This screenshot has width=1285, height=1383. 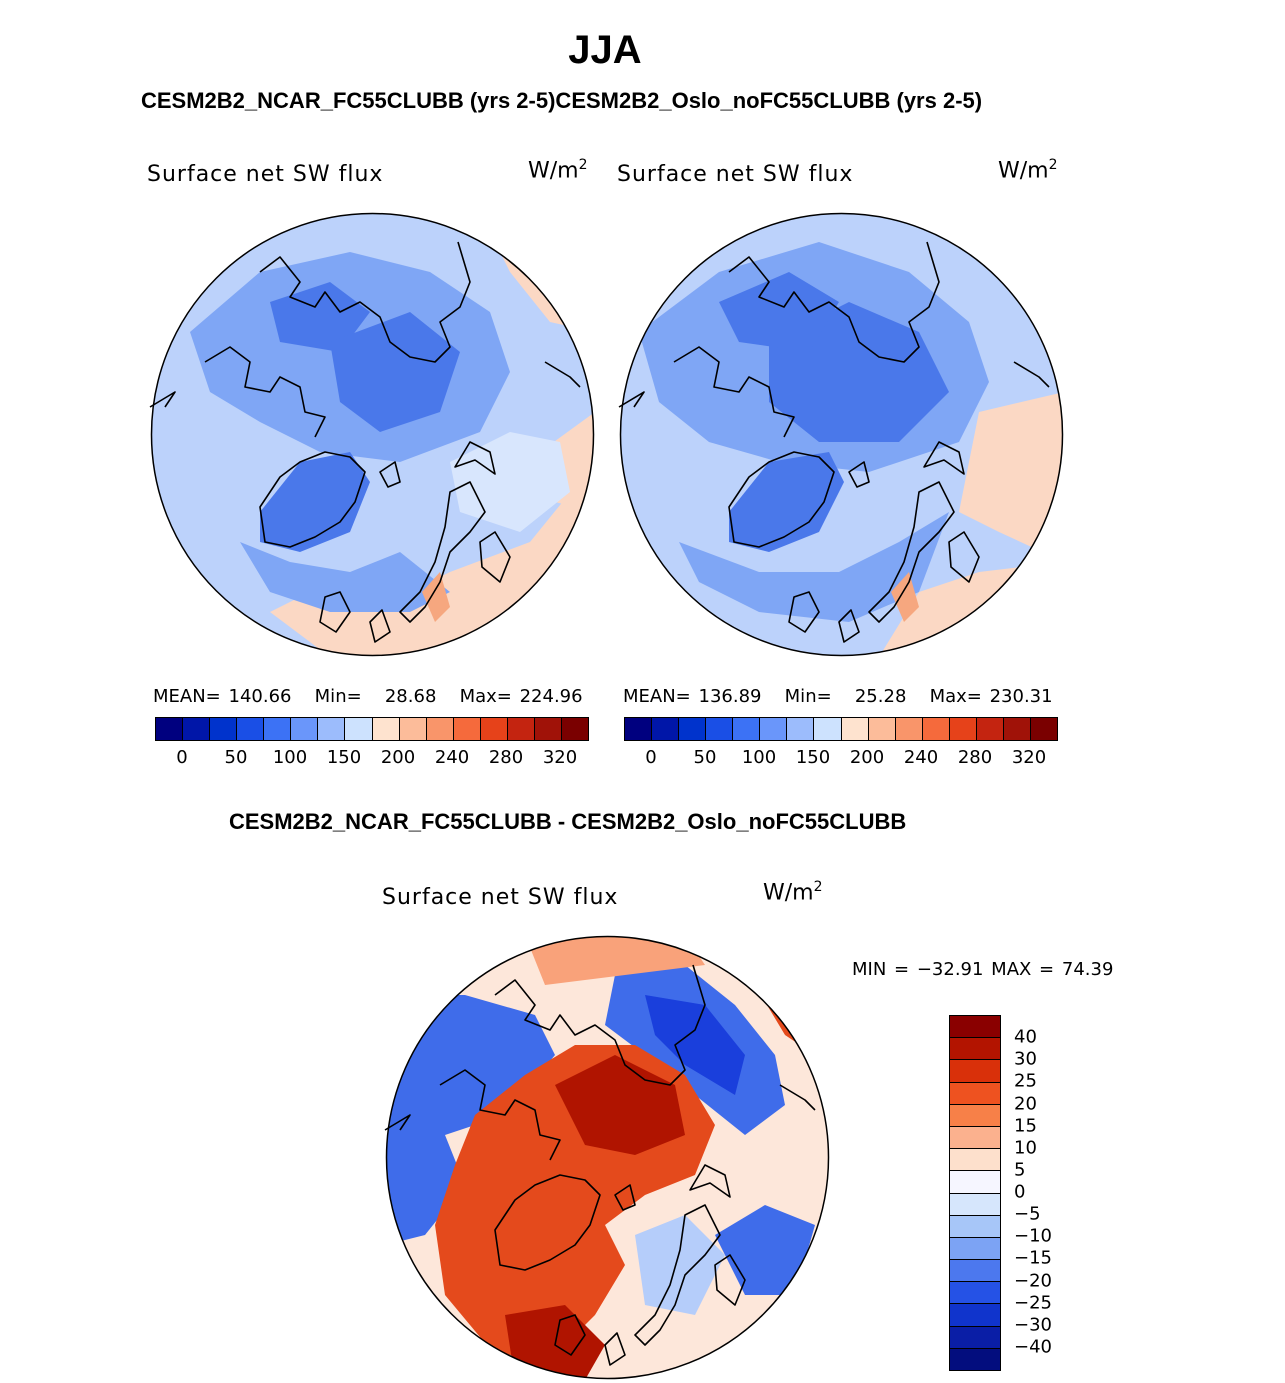 What do you see at coordinates (1033, 1236) in the screenshot?
I see `colorbar-tick-label: −10` at bounding box center [1033, 1236].